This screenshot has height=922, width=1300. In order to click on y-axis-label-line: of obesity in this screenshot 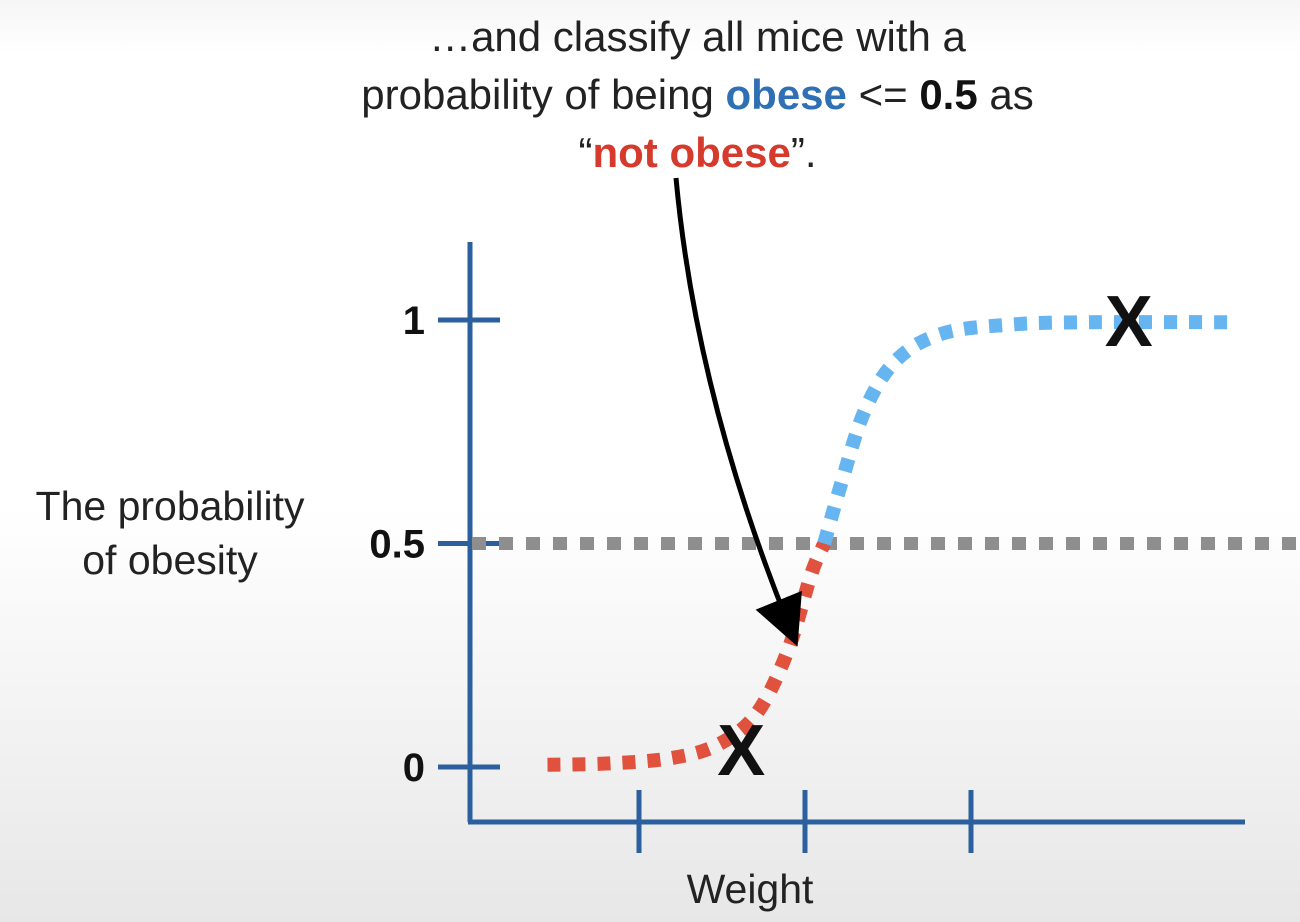, I will do `click(170, 560)`.